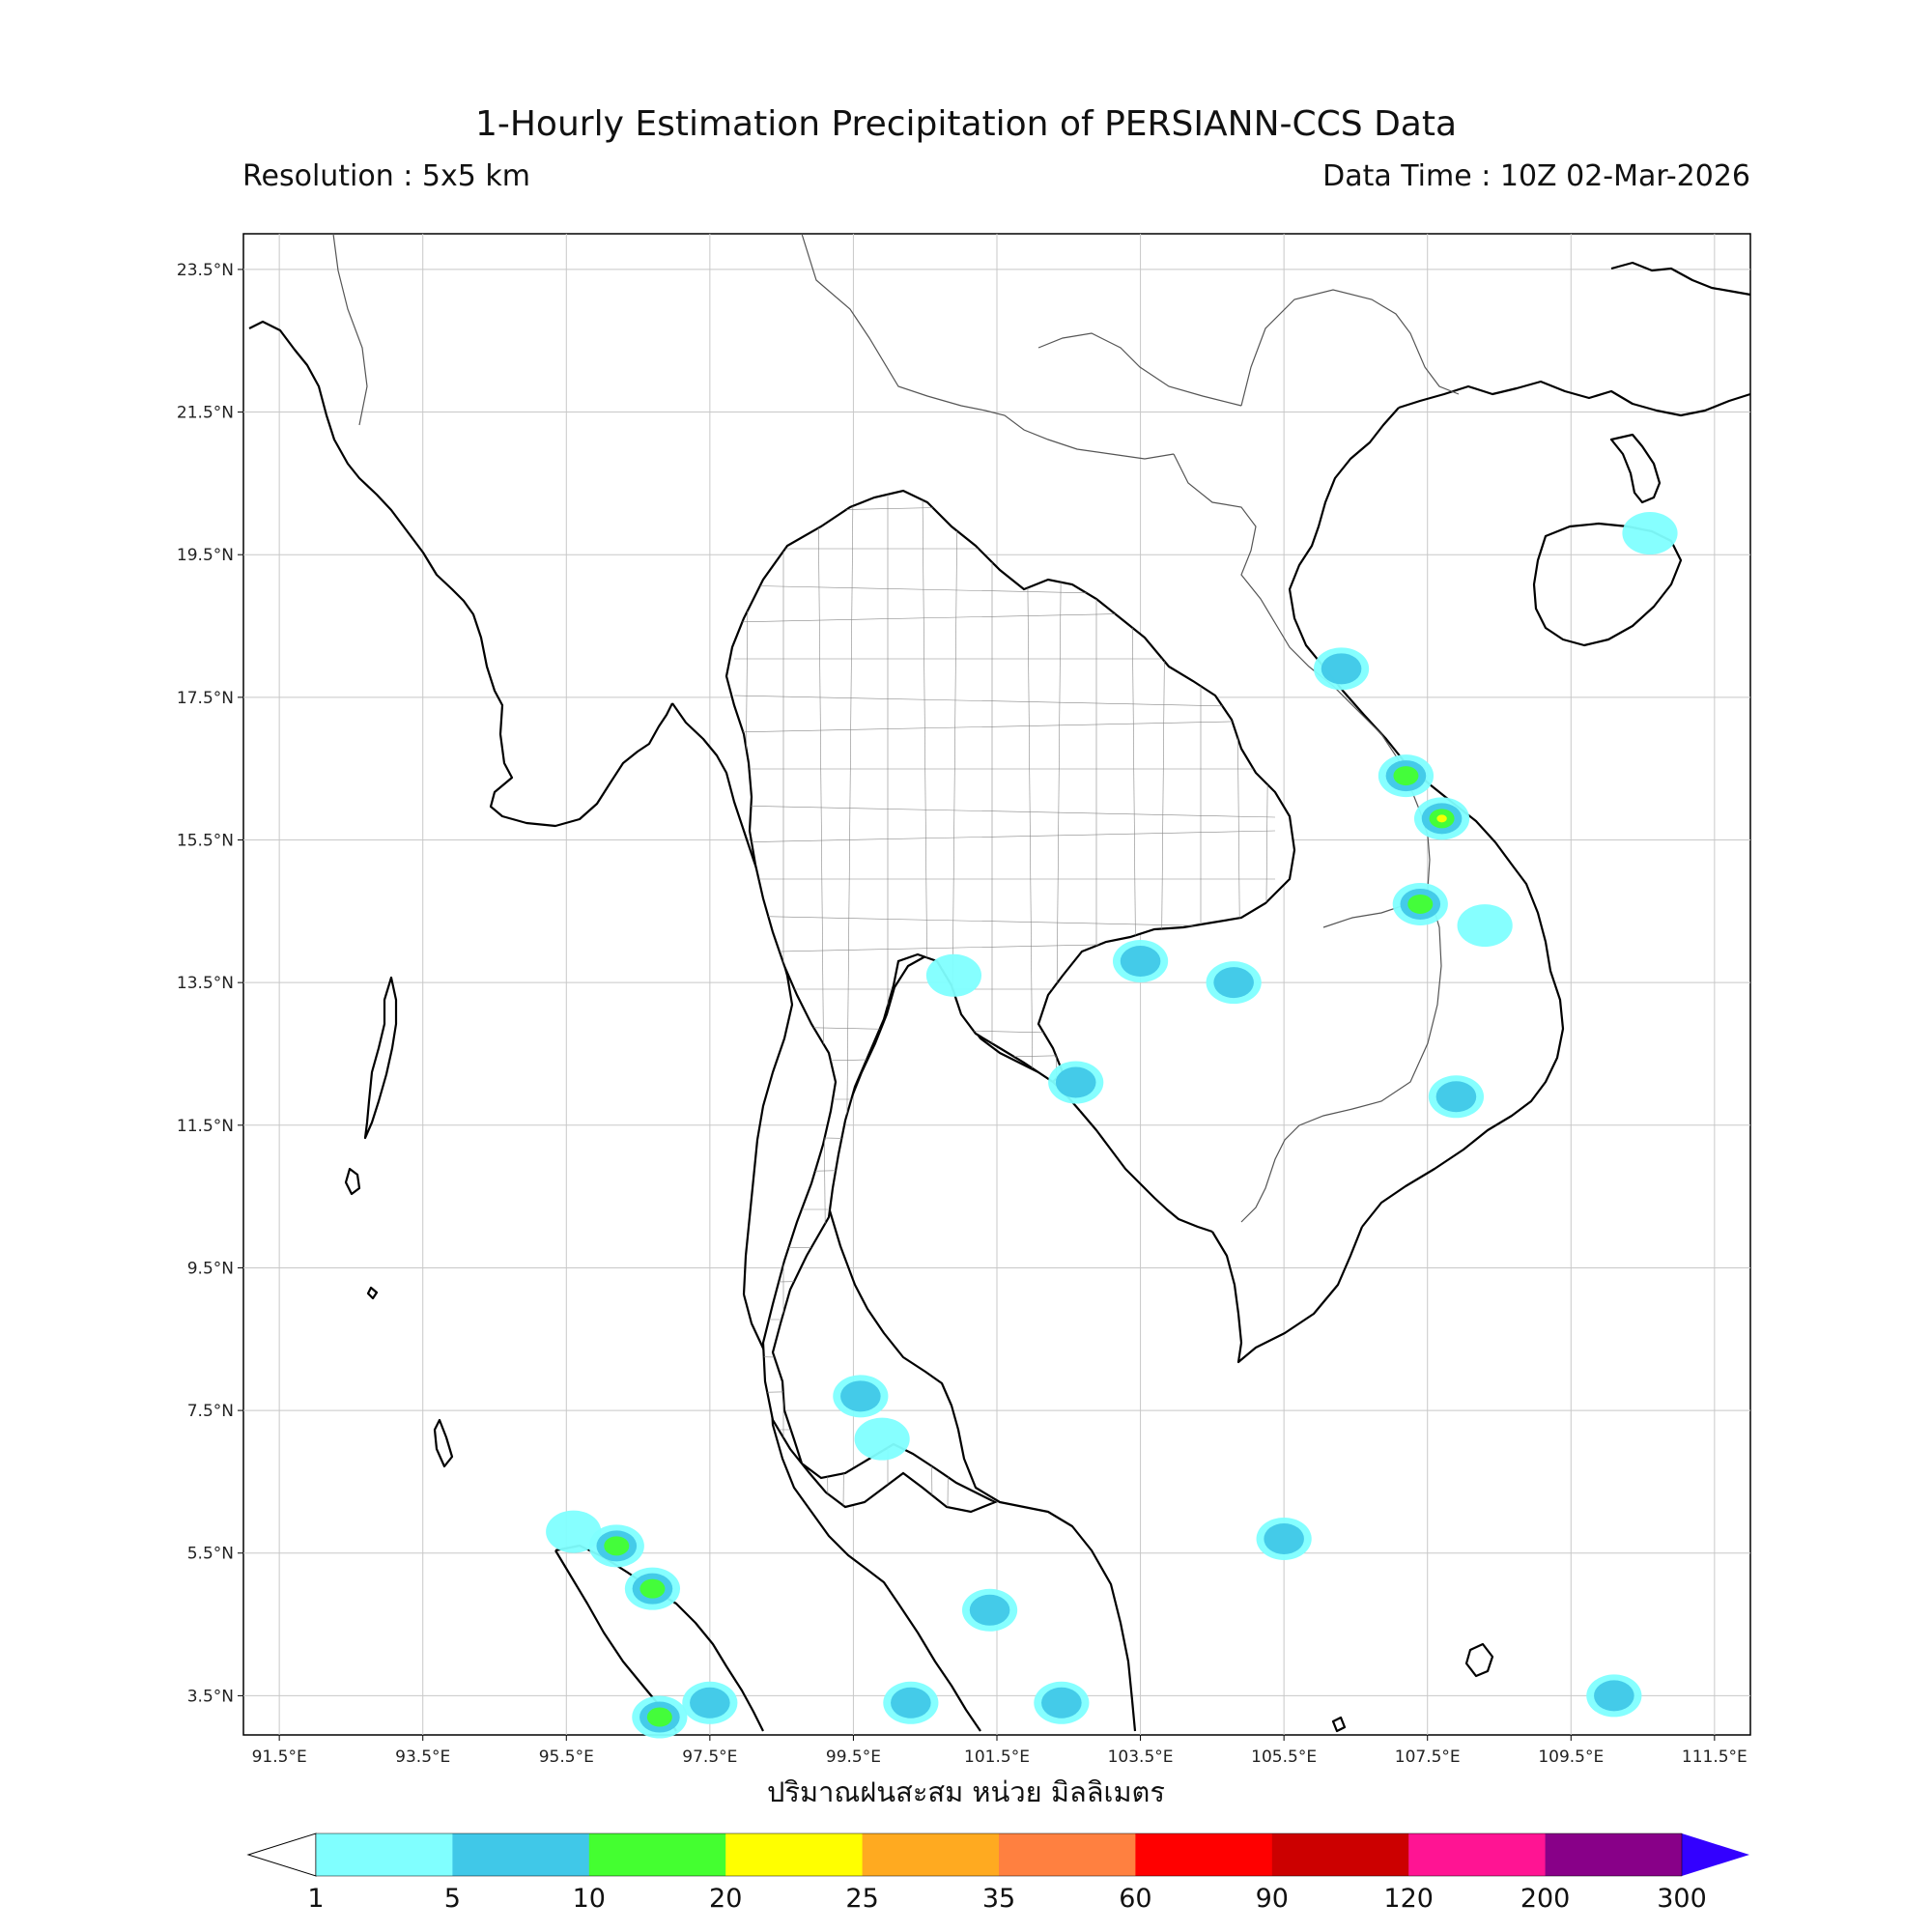  Describe the element at coordinates (210, 1268) in the screenshot. I see `lat-tick-label: 9.5°N` at that location.